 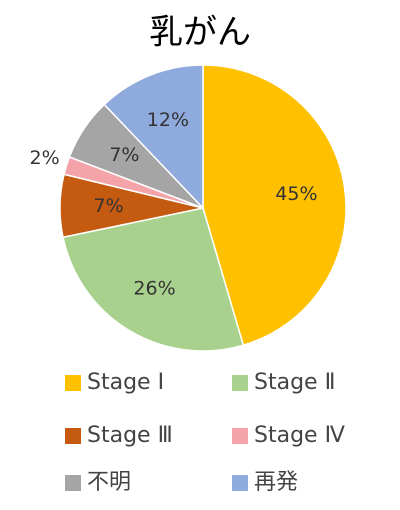 I want to click on legend-label: 不明, so click(x=109, y=482).